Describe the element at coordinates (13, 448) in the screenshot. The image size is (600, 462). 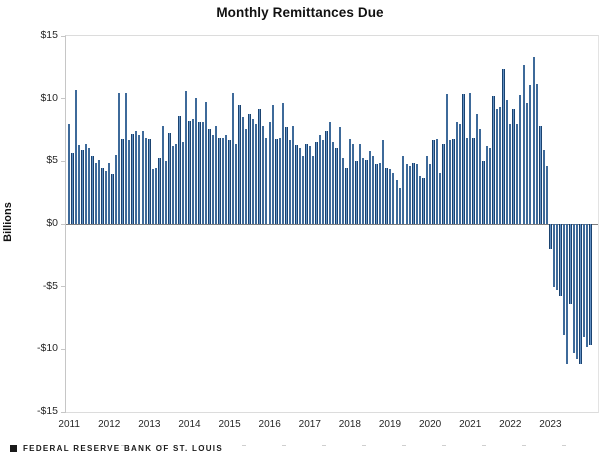
I see `source-square-icon` at that location.